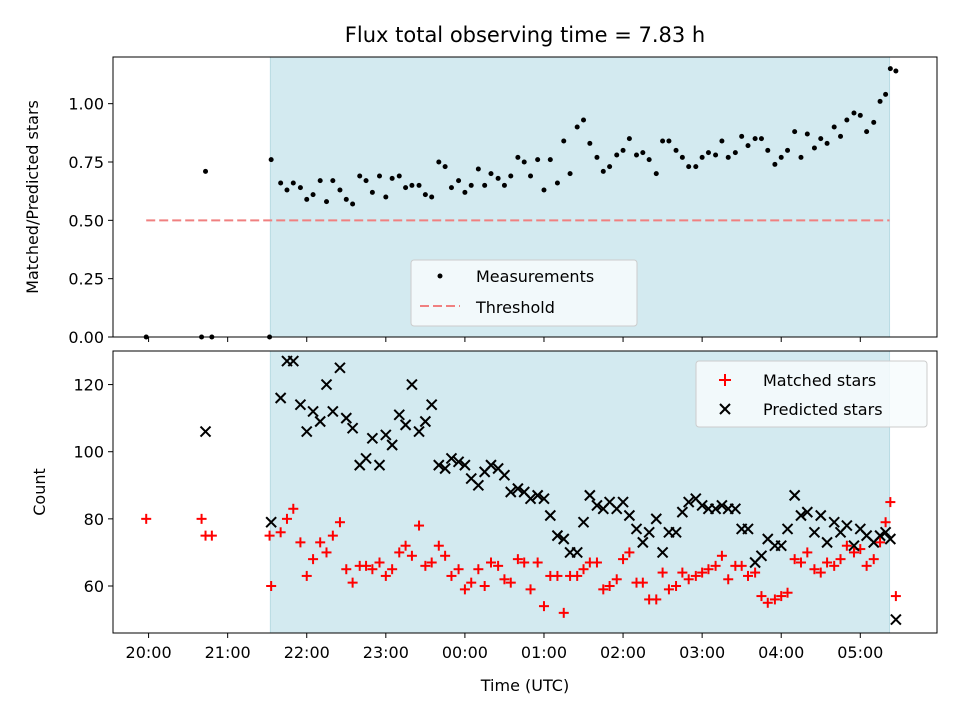 The height and width of the screenshot is (720, 960). I want to click on top-y-tick-label: 0.75, so click(86, 162).